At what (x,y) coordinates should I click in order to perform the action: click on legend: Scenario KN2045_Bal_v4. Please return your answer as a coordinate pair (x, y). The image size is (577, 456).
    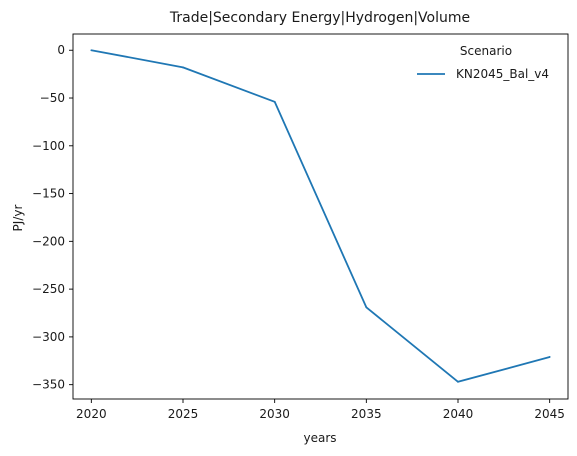
    Looking at the image, I should click on (483, 62).